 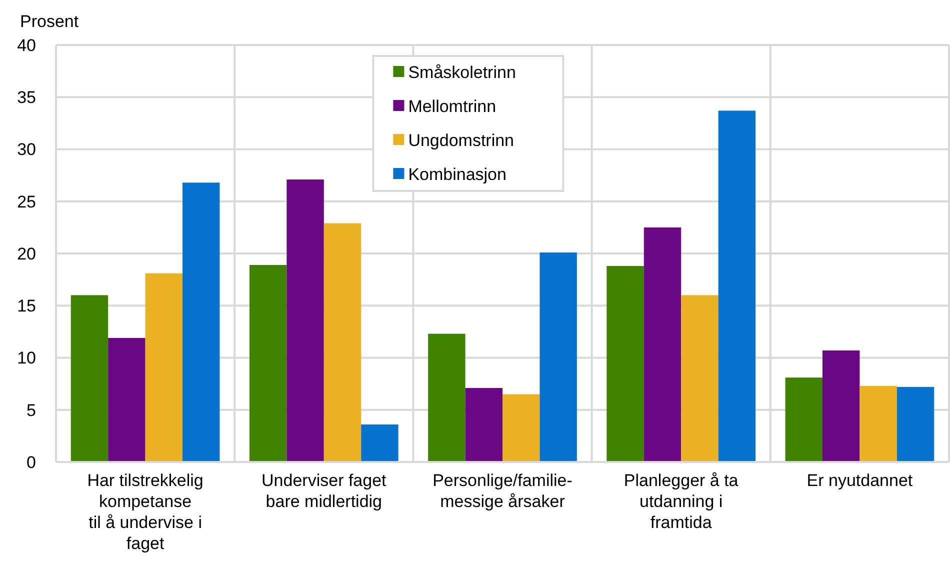 What do you see at coordinates (452, 106) in the screenshot?
I see `legend-label: Mellomtrinn` at bounding box center [452, 106].